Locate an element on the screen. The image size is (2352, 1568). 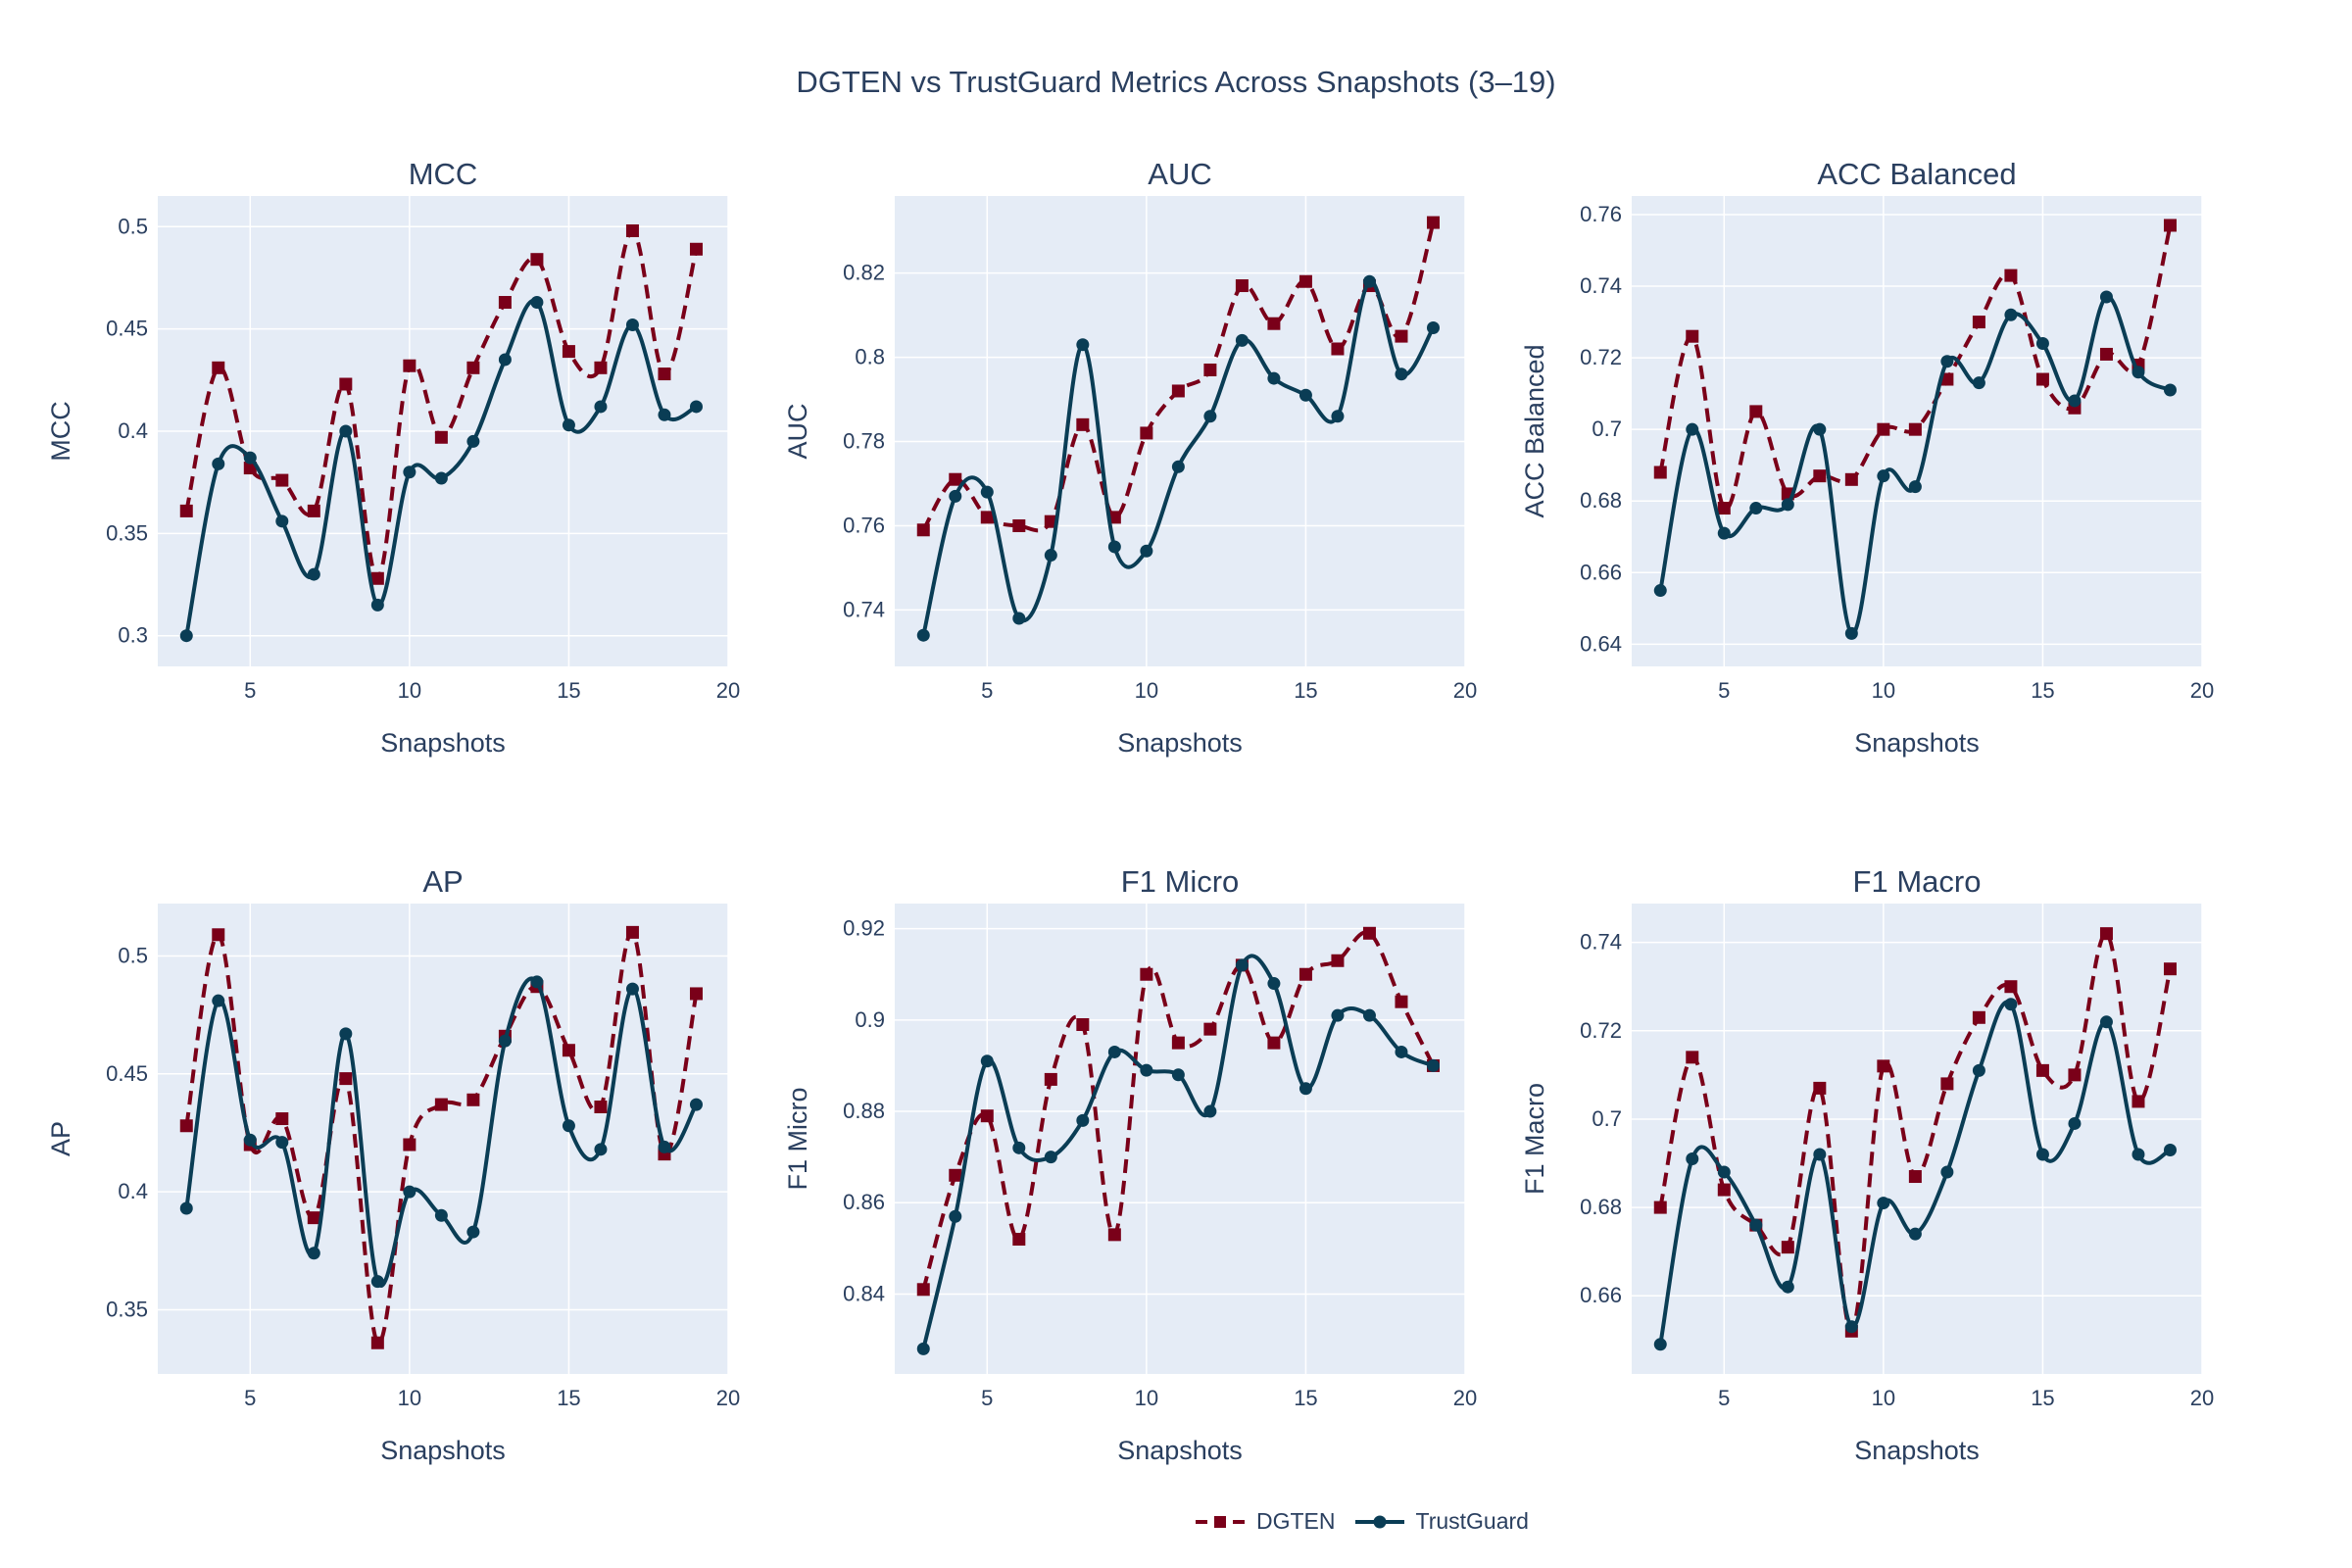
mcc-x-tick-label: 15 is located at coordinates (568, 690).